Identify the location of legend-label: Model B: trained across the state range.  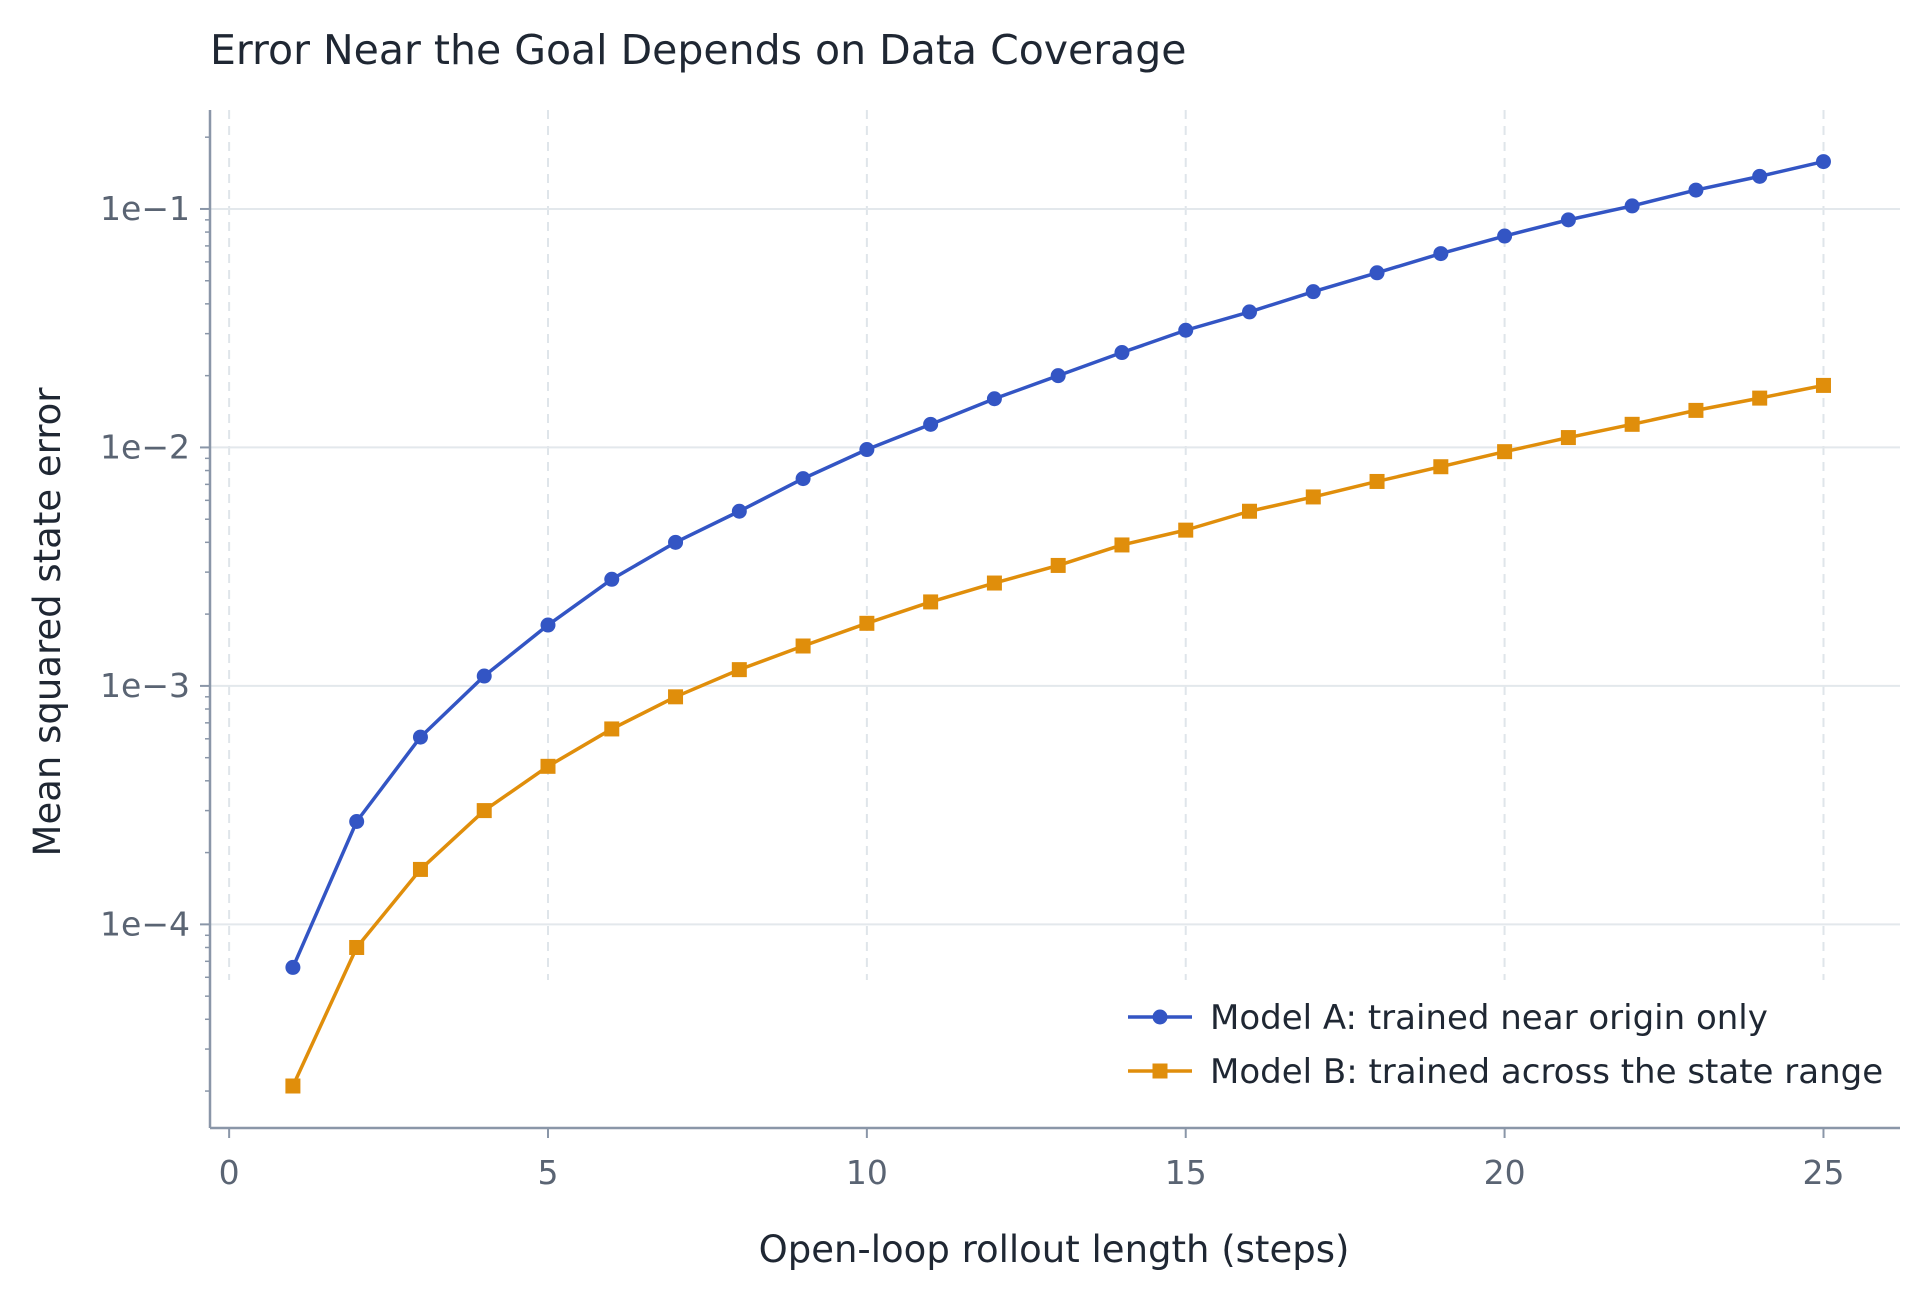
(1546, 1072).